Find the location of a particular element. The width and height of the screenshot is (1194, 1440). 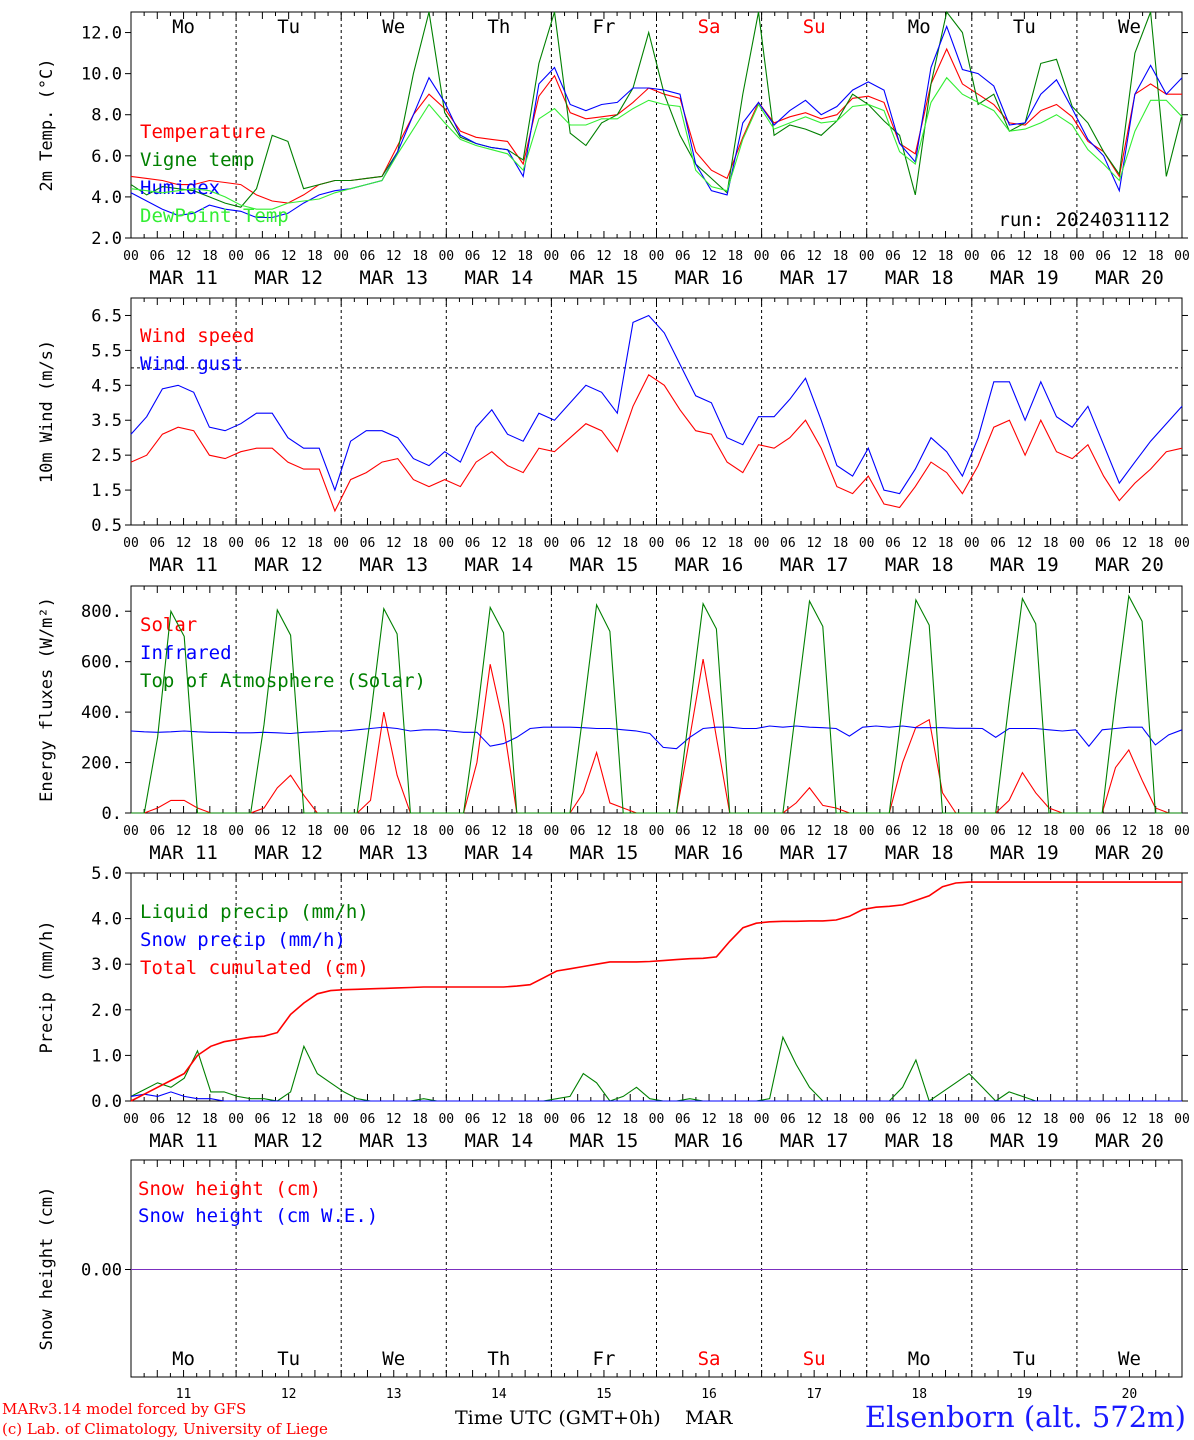

legend-snow-height-cm-w-e-: Snow height (cm W.E.) is located at coordinates (258, 1216).